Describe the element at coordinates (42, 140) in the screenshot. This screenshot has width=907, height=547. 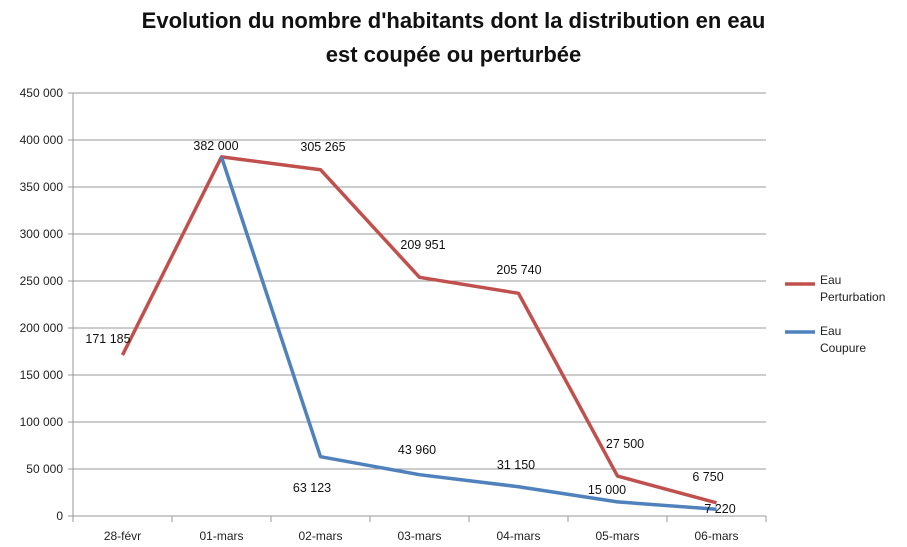
I see `y-tick-label: 400 000` at that location.